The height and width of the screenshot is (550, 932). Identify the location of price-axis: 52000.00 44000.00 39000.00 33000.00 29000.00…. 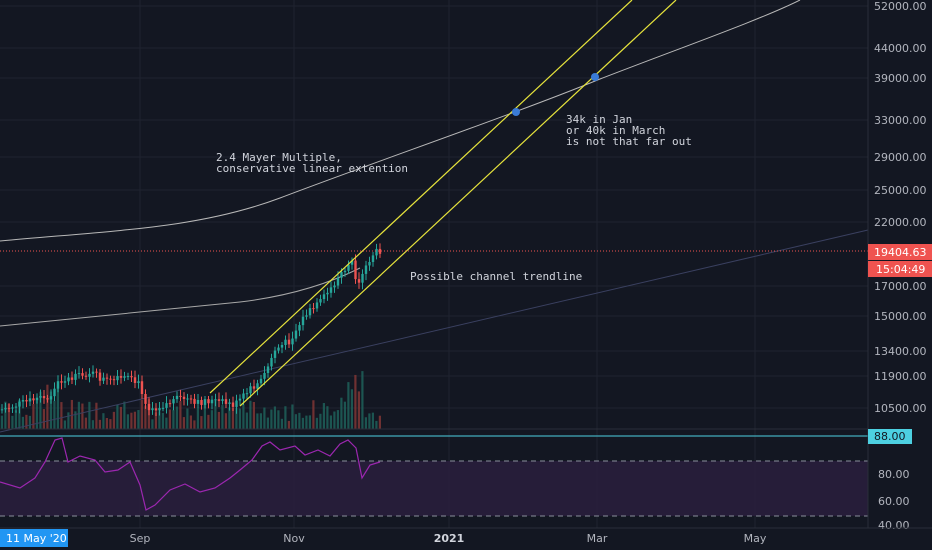
(900, 207).